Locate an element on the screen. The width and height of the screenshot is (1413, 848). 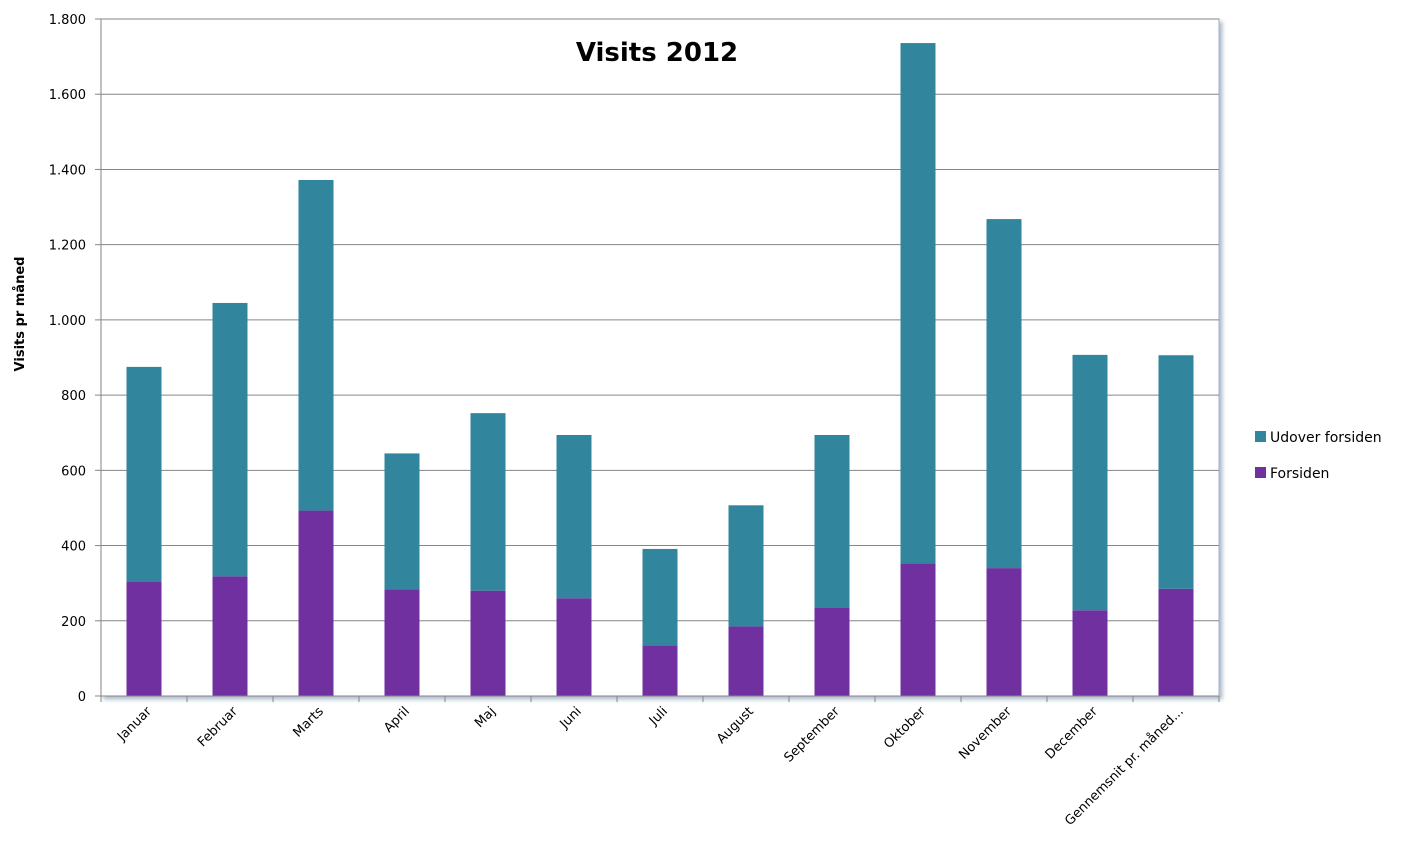
y-tick-label: 1.600 is located at coordinates (67, 95).